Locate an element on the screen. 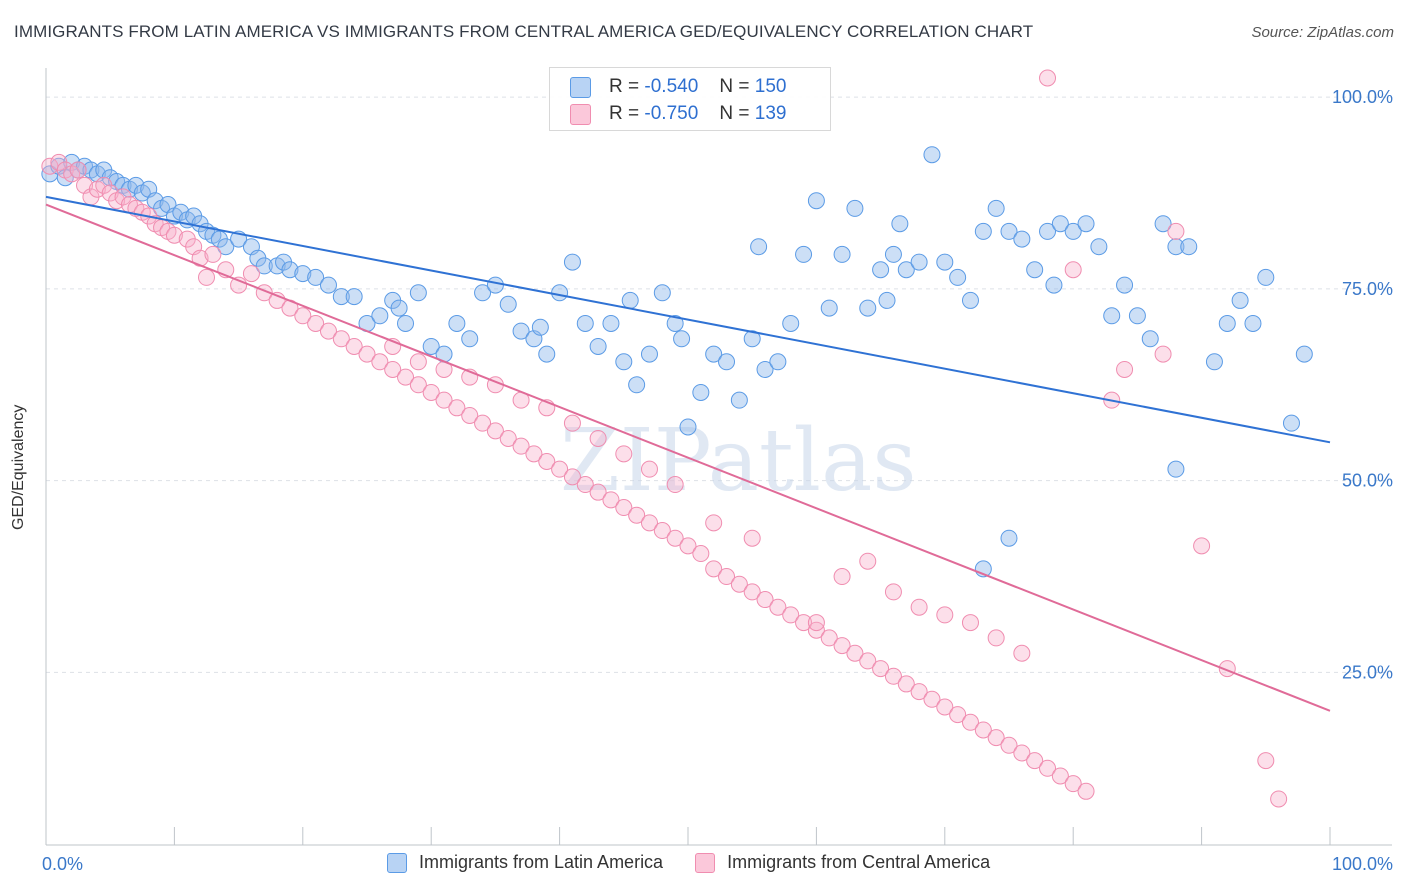 This screenshot has width=1406, height=892. legend-swatch-pink is located at coordinates (580, 114).